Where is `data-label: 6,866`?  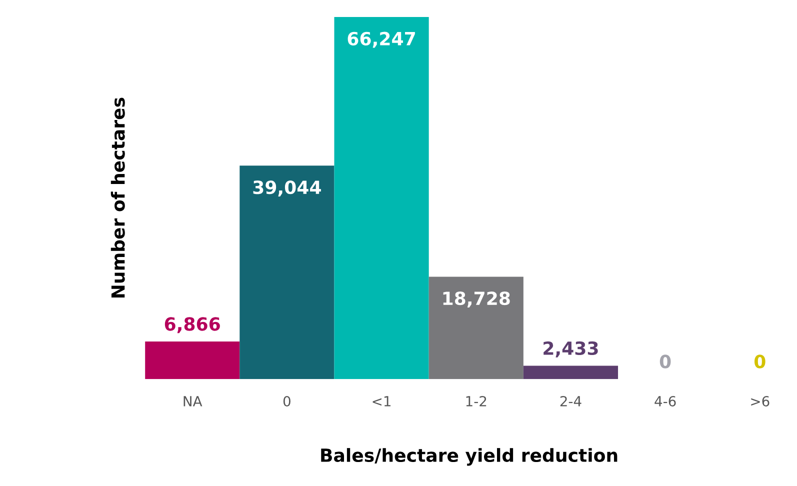 data-label: 6,866 is located at coordinates (192, 325).